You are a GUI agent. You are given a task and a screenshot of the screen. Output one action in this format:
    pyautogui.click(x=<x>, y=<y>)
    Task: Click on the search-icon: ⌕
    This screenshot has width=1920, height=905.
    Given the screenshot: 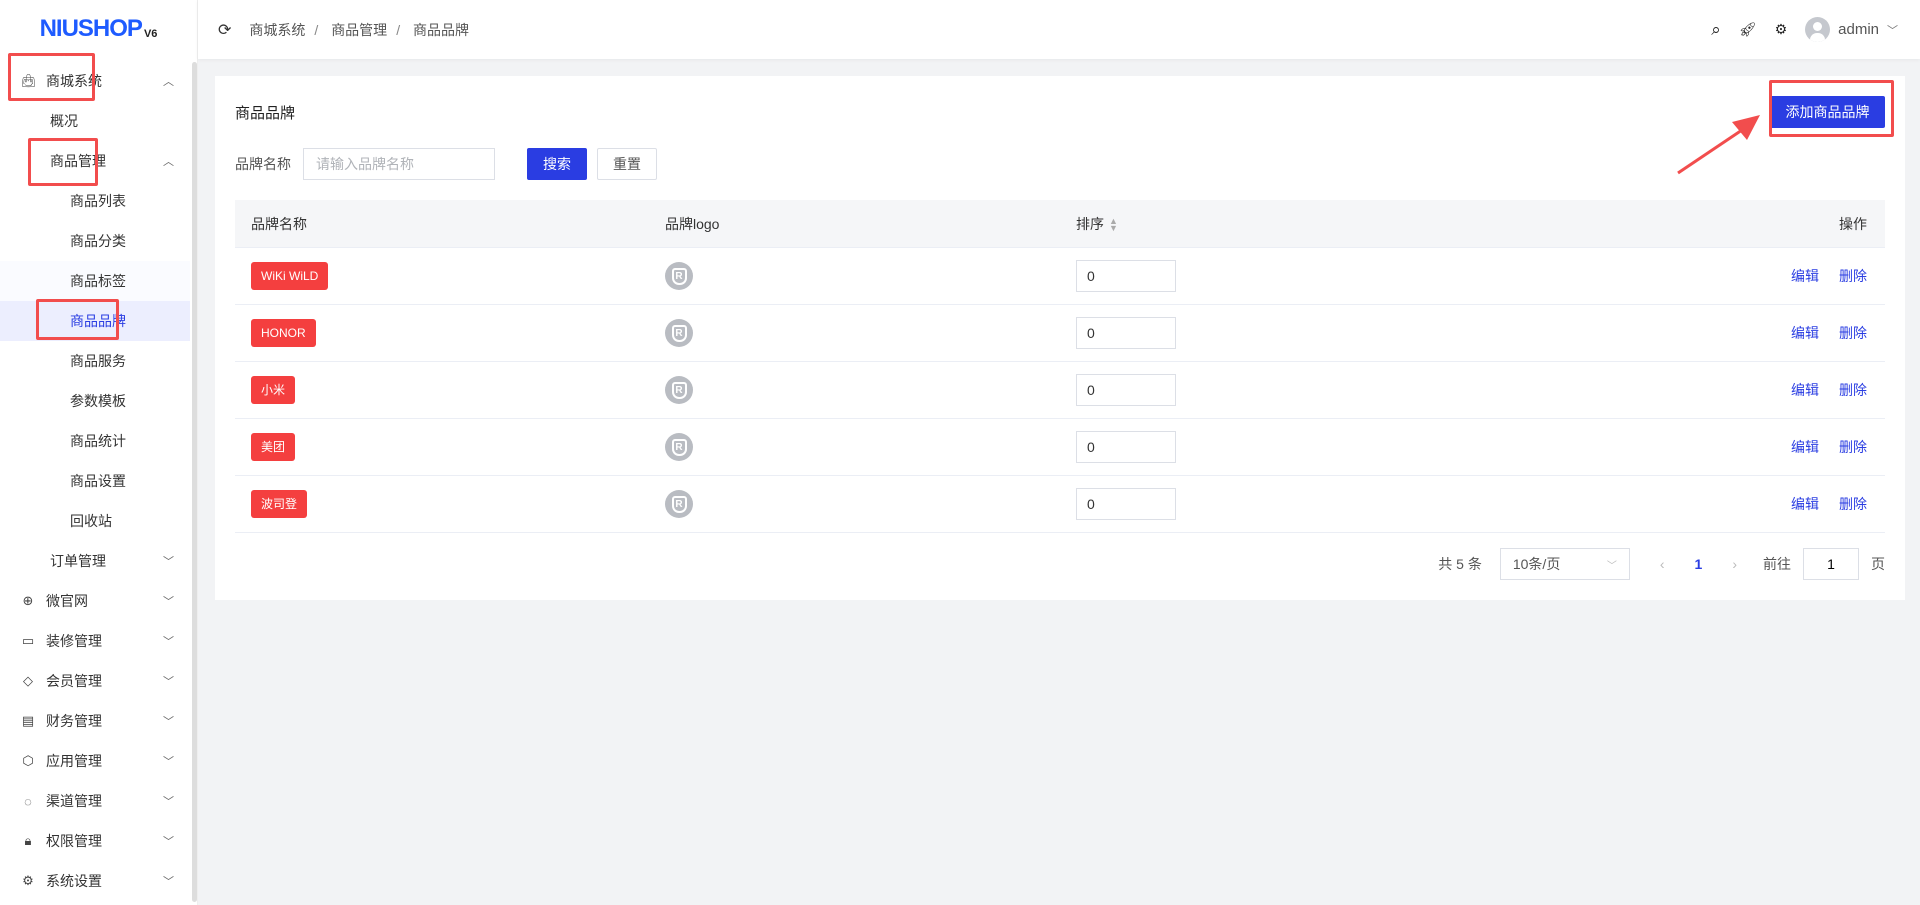 What is the action you would take?
    pyautogui.click(x=1716, y=29)
    